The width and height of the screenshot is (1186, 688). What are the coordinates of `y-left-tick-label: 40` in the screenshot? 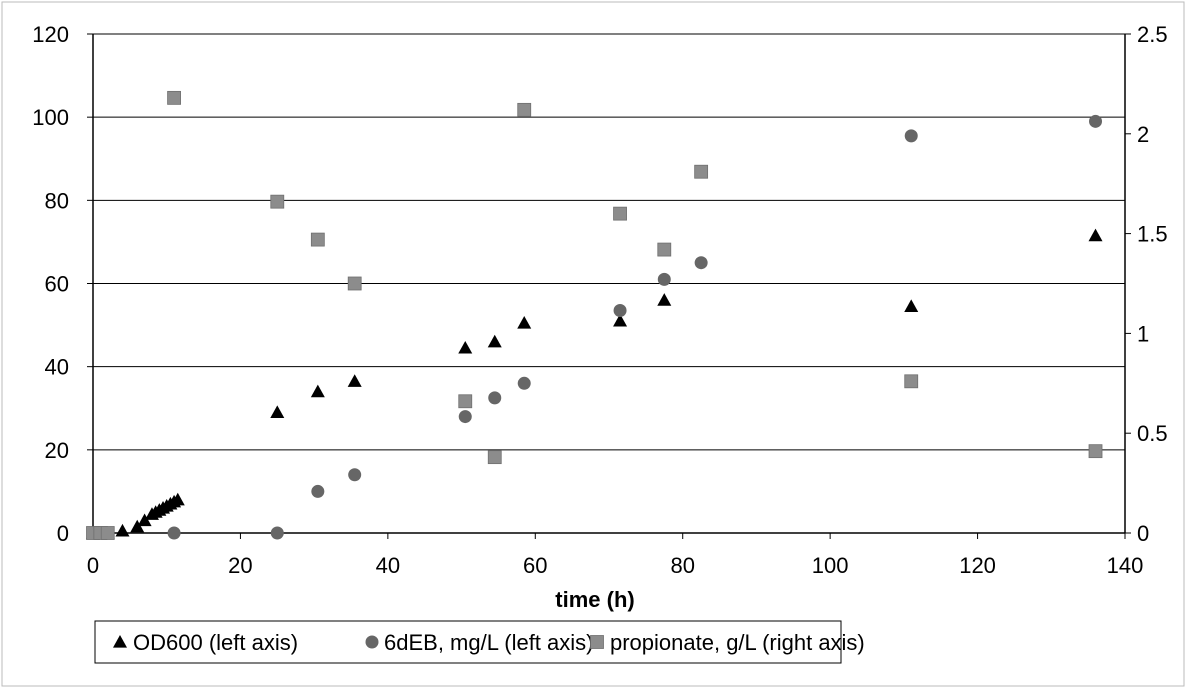 It's located at (57, 367).